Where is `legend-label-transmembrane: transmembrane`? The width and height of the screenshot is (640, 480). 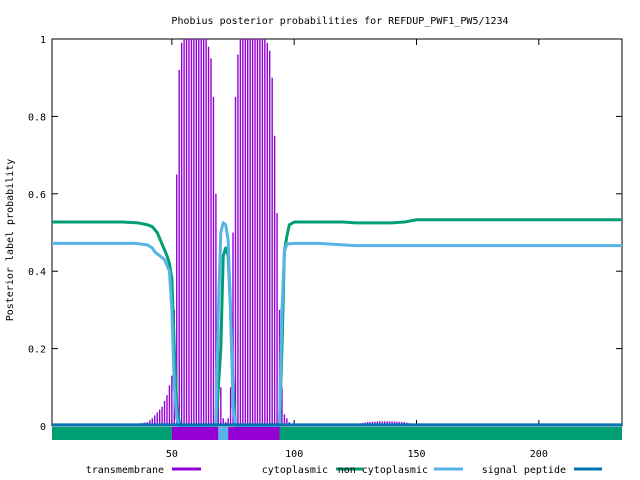 legend-label-transmembrane: transmembrane is located at coordinates (125, 470).